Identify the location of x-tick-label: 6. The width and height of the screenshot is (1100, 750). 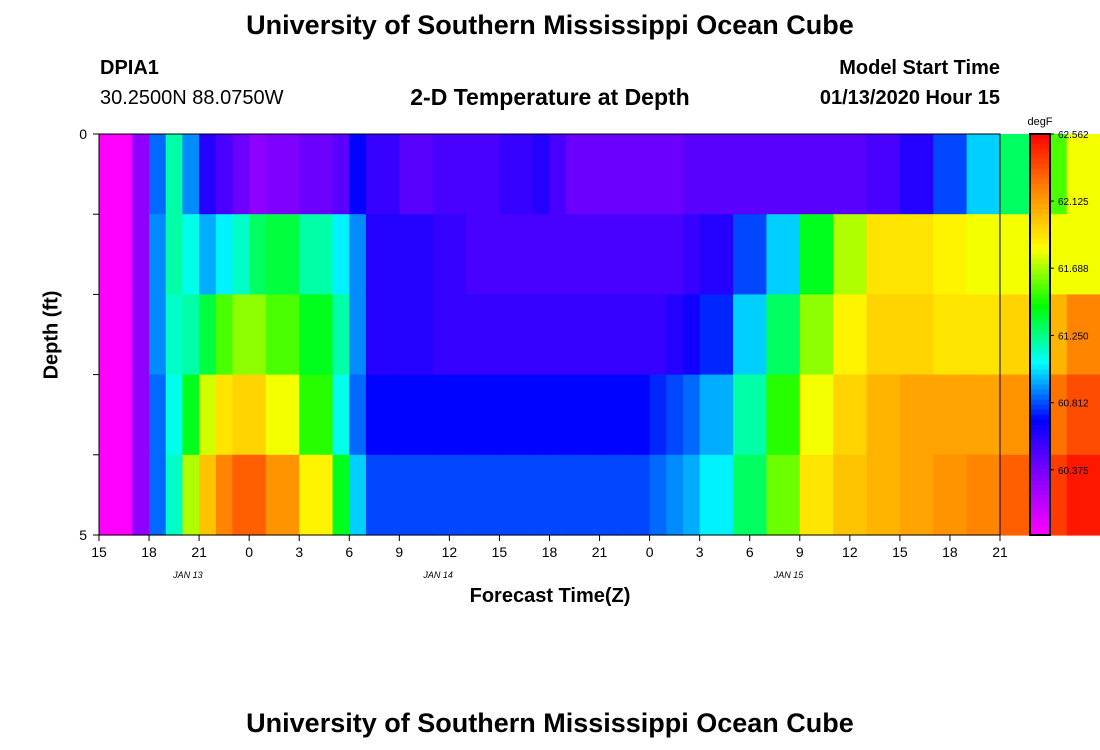
(750, 552).